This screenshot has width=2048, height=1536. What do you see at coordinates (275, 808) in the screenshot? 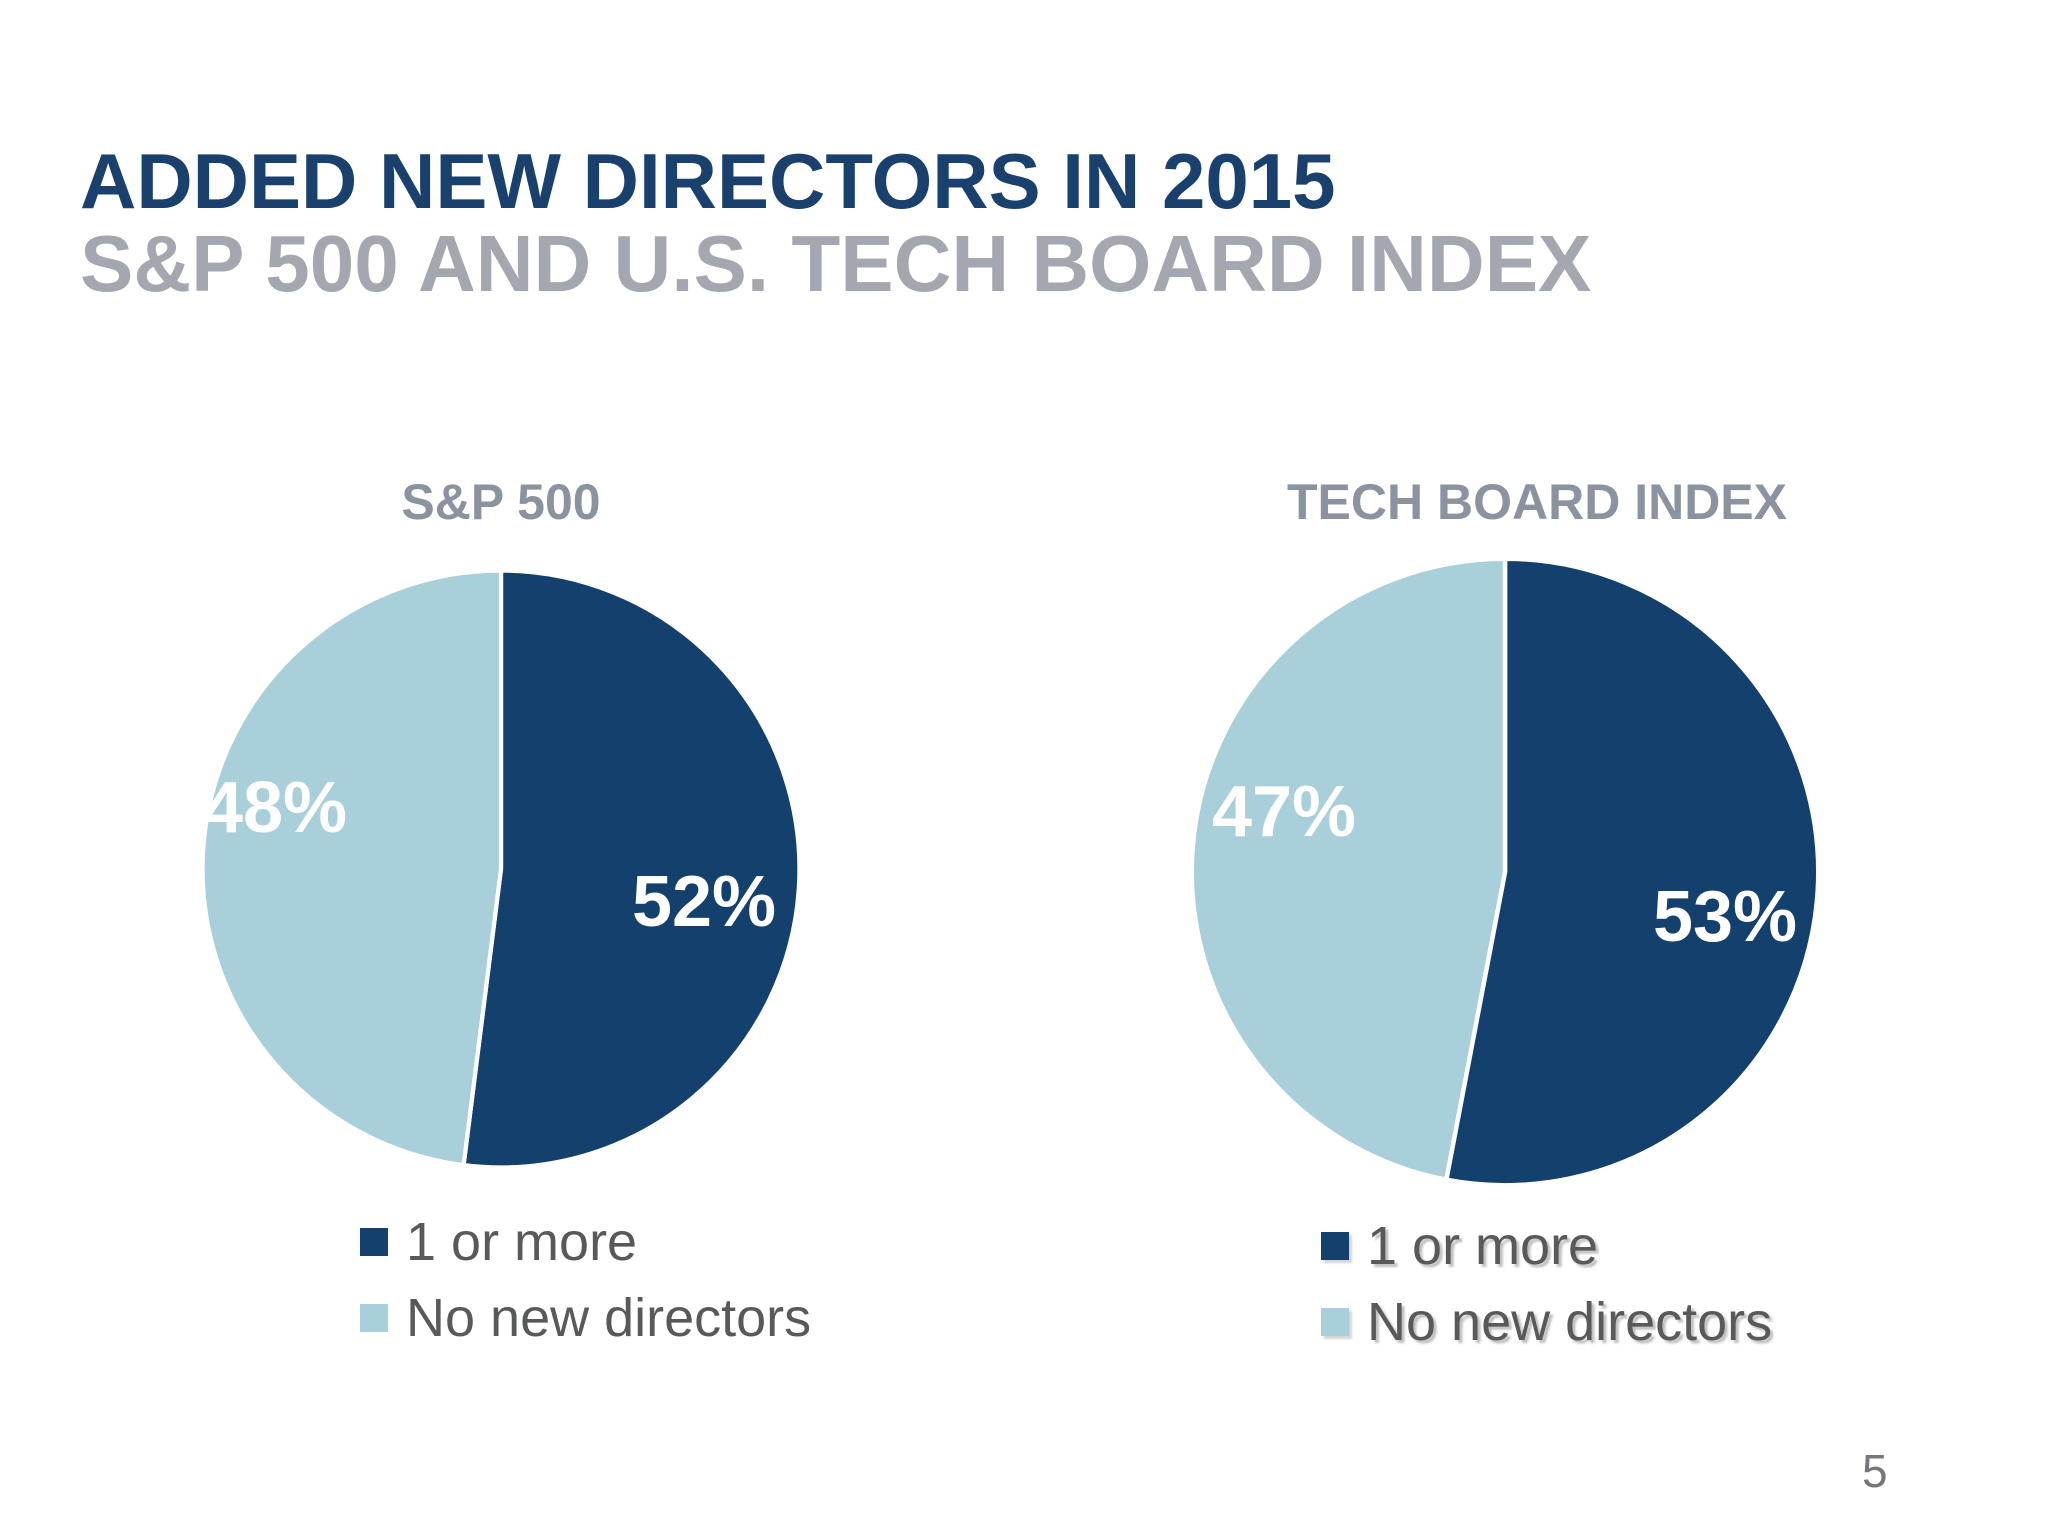
I see `slice-value-label-sp500-no-new: 48%` at bounding box center [275, 808].